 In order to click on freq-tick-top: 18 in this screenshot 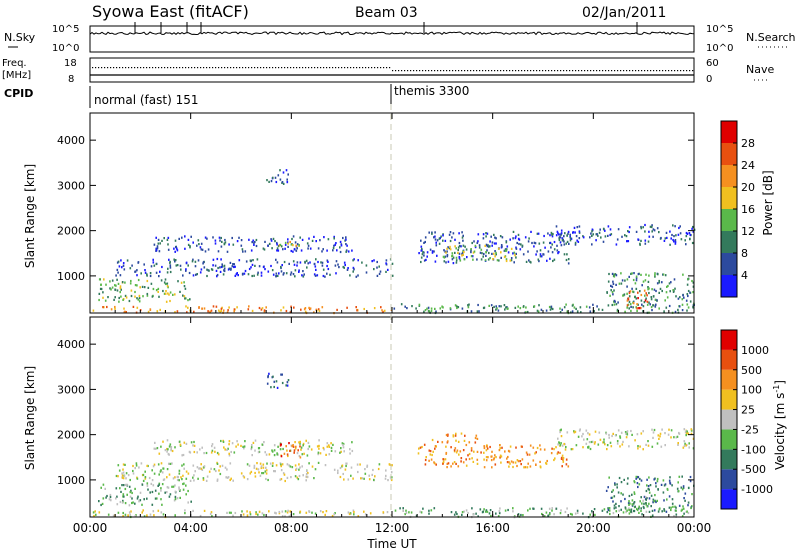, I will do `click(70, 63)`.